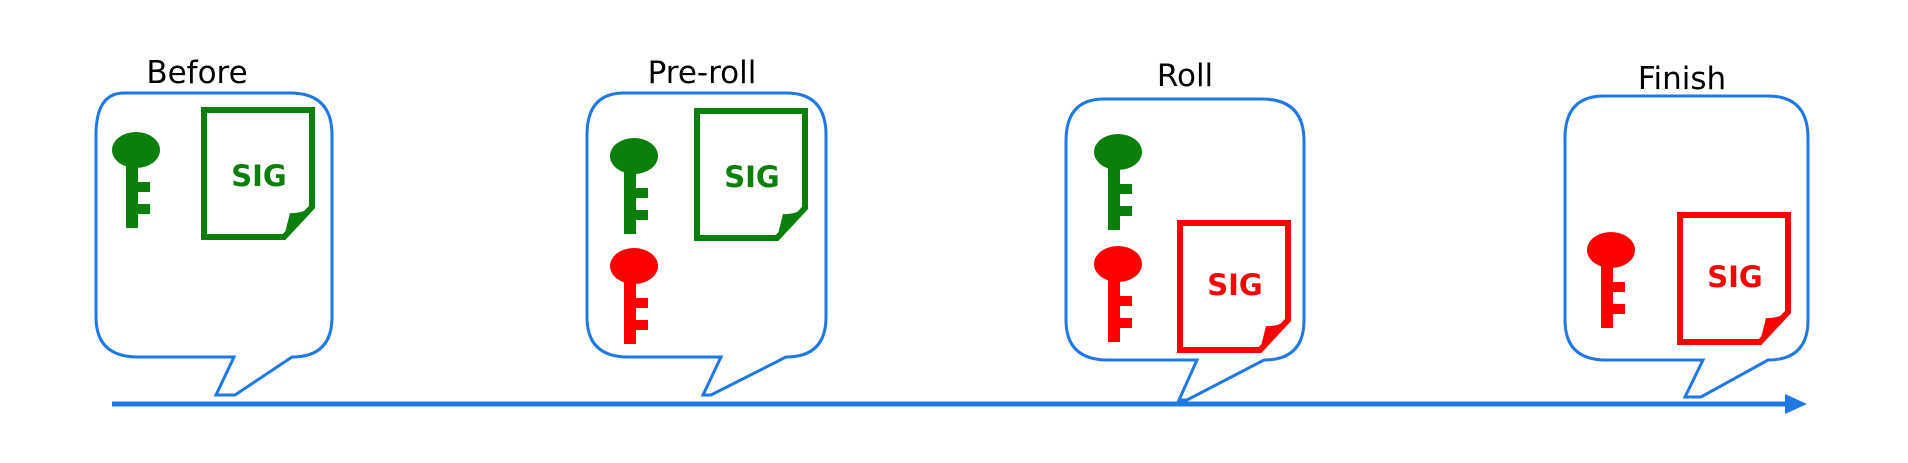 This screenshot has width=1908, height=463. What do you see at coordinates (959, 404) in the screenshot?
I see `timeline-arrow` at bounding box center [959, 404].